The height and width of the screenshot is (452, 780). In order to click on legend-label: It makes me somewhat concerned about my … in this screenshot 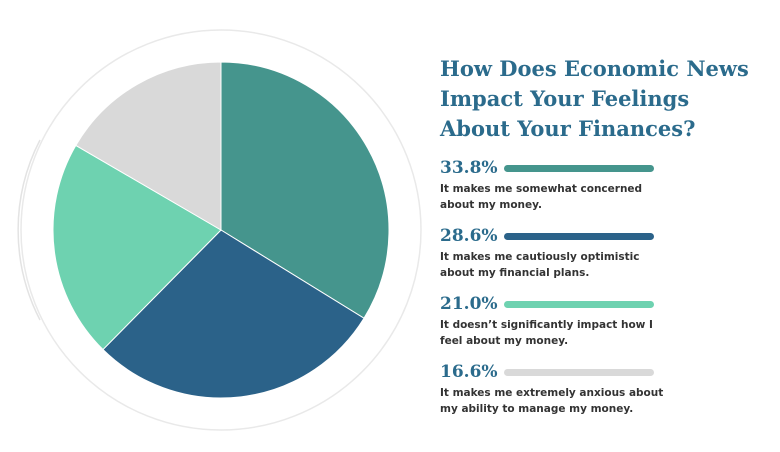, I will do `click(541, 197)`.